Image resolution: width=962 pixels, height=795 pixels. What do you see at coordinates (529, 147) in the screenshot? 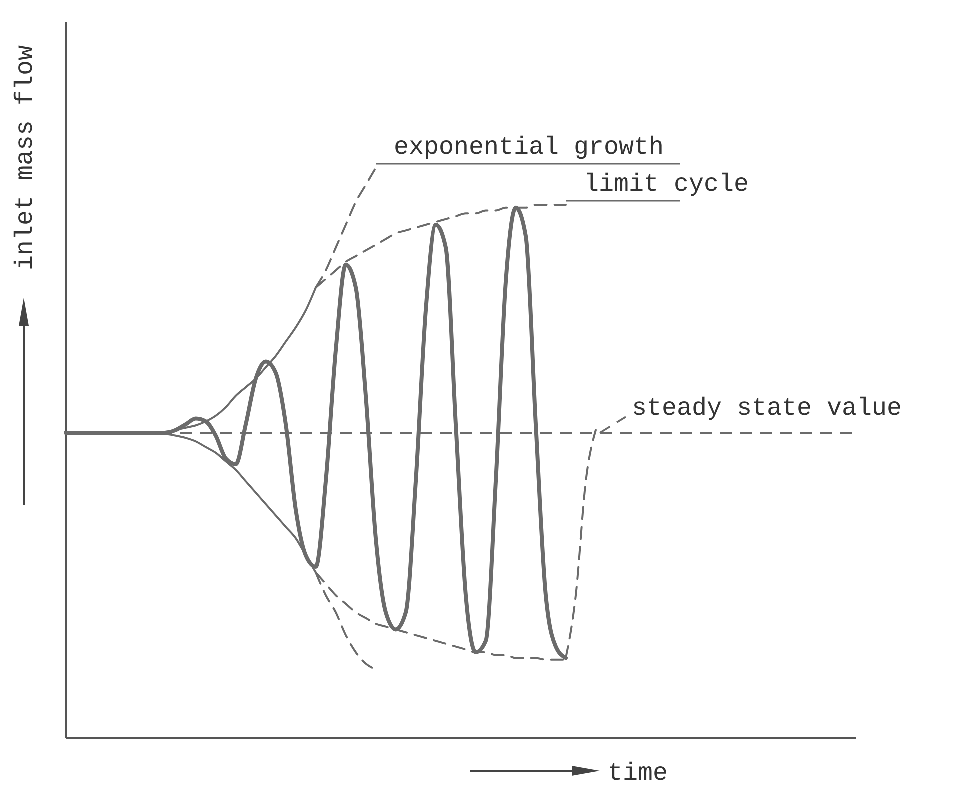
I see `series-label: exponential growth` at bounding box center [529, 147].